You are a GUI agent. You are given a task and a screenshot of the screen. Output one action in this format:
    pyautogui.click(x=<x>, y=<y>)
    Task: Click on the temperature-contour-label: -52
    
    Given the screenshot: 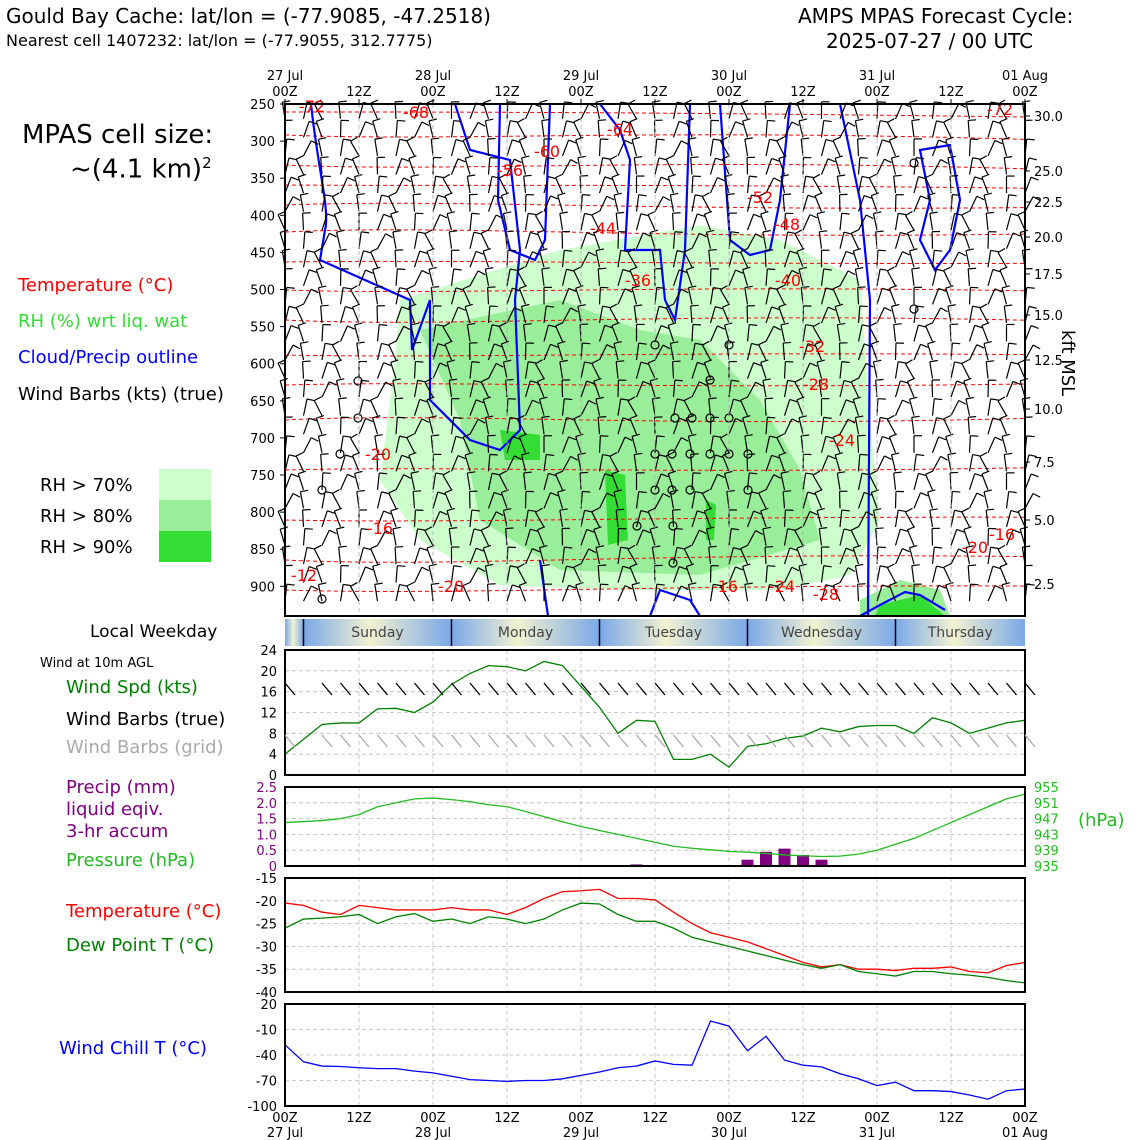 What is the action you would take?
    pyautogui.click(x=760, y=197)
    